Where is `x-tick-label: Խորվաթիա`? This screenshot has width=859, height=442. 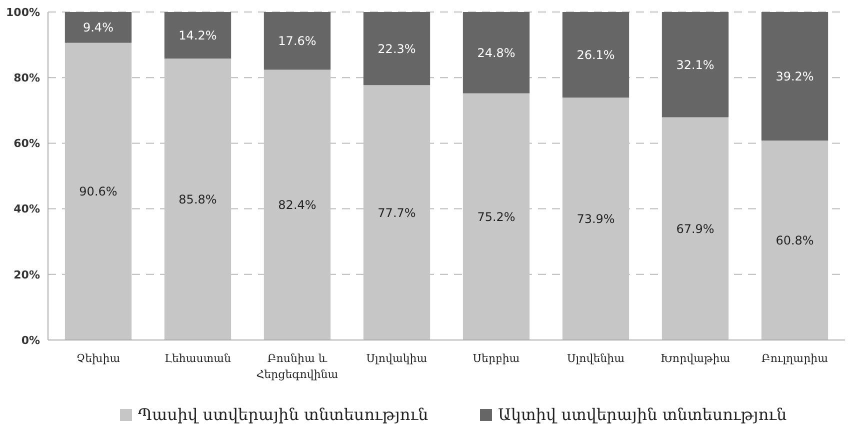
x-tick-label: Խորվաթիա is located at coordinates (695, 358).